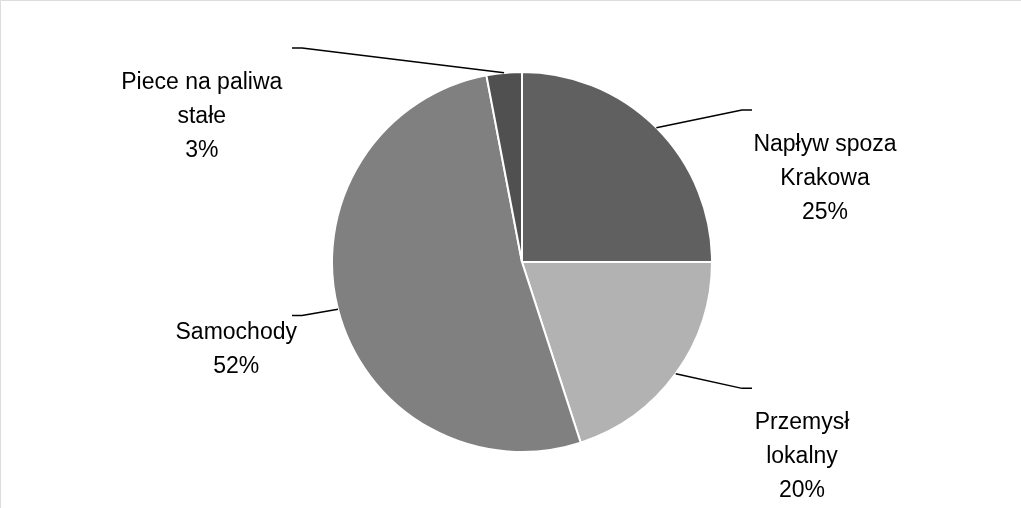 This screenshot has width=1021, height=508. Describe the element at coordinates (202, 97) in the screenshot. I see `slice-label: Piece na paliwa stałe` at that location.